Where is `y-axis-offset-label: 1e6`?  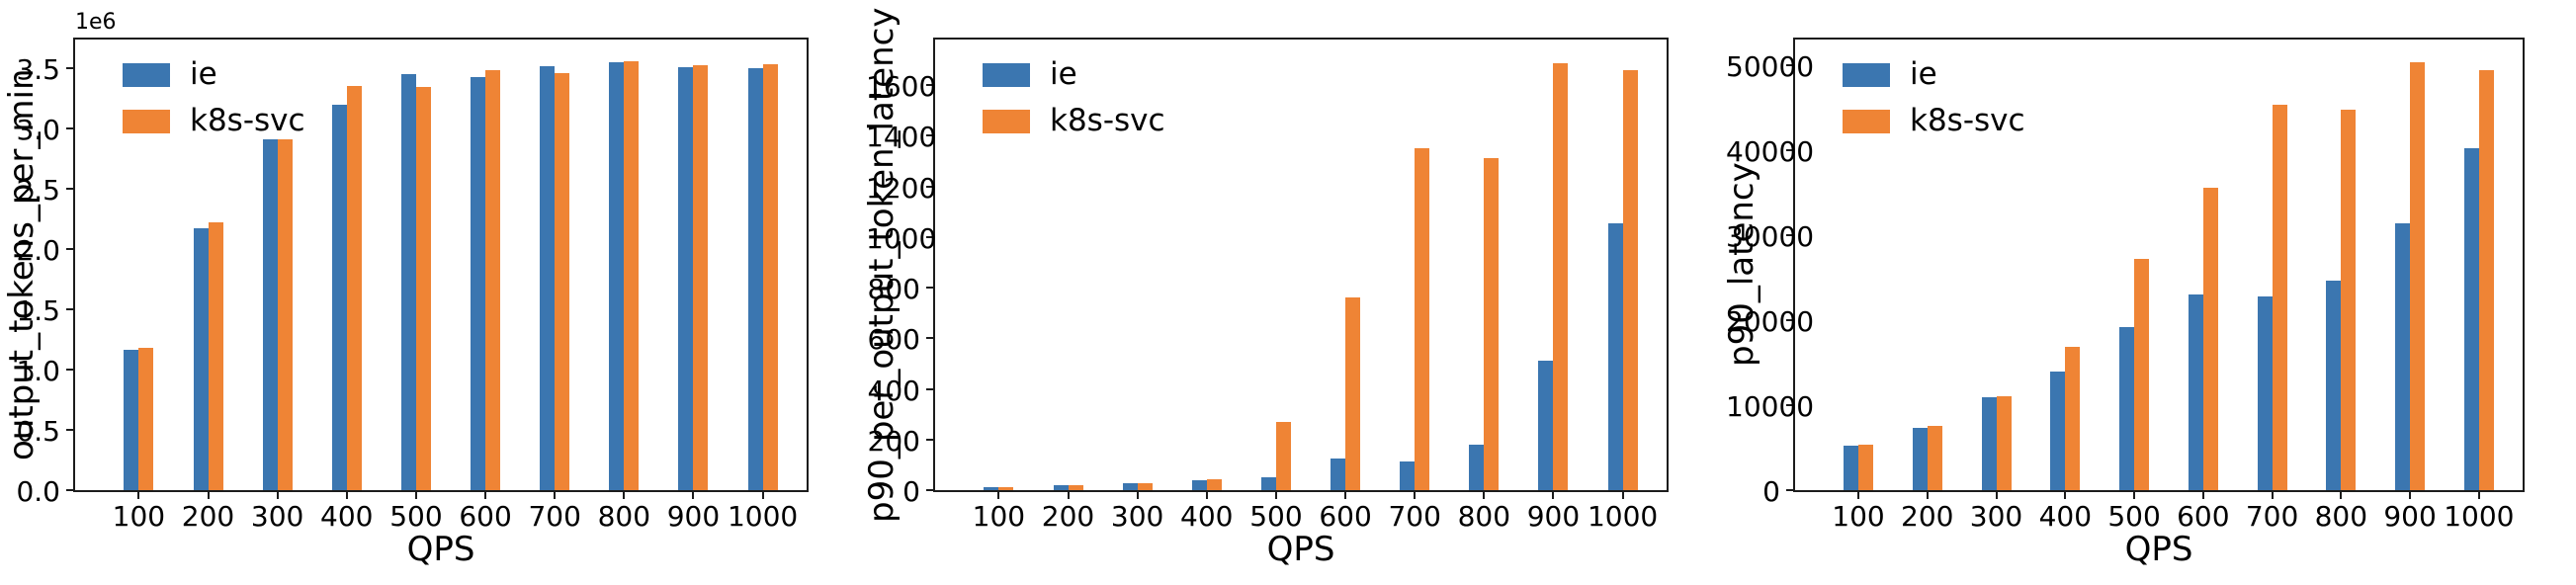
y-axis-offset-label: 1e6 is located at coordinates (96, 22).